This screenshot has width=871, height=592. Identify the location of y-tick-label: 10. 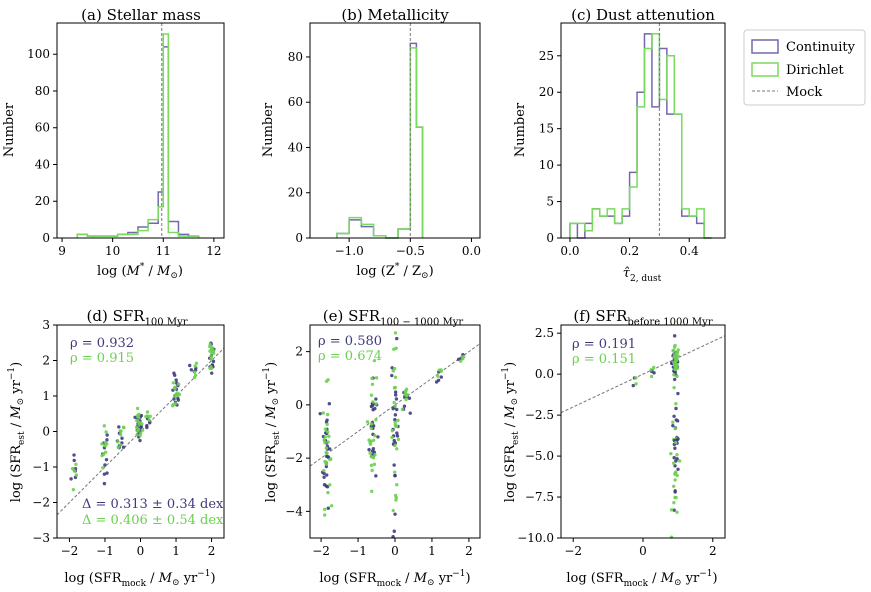
(546, 165).